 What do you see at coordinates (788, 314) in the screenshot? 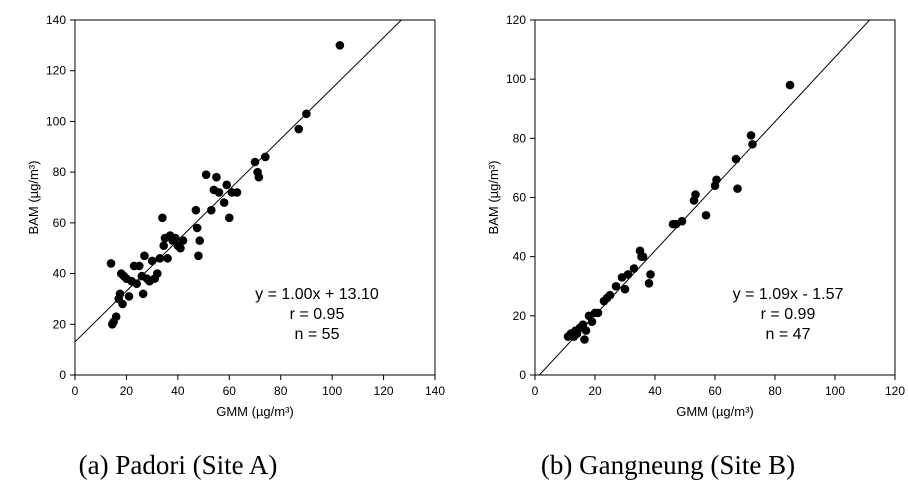
I see `stat-line: r = 0.99` at bounding box center [788, 314].